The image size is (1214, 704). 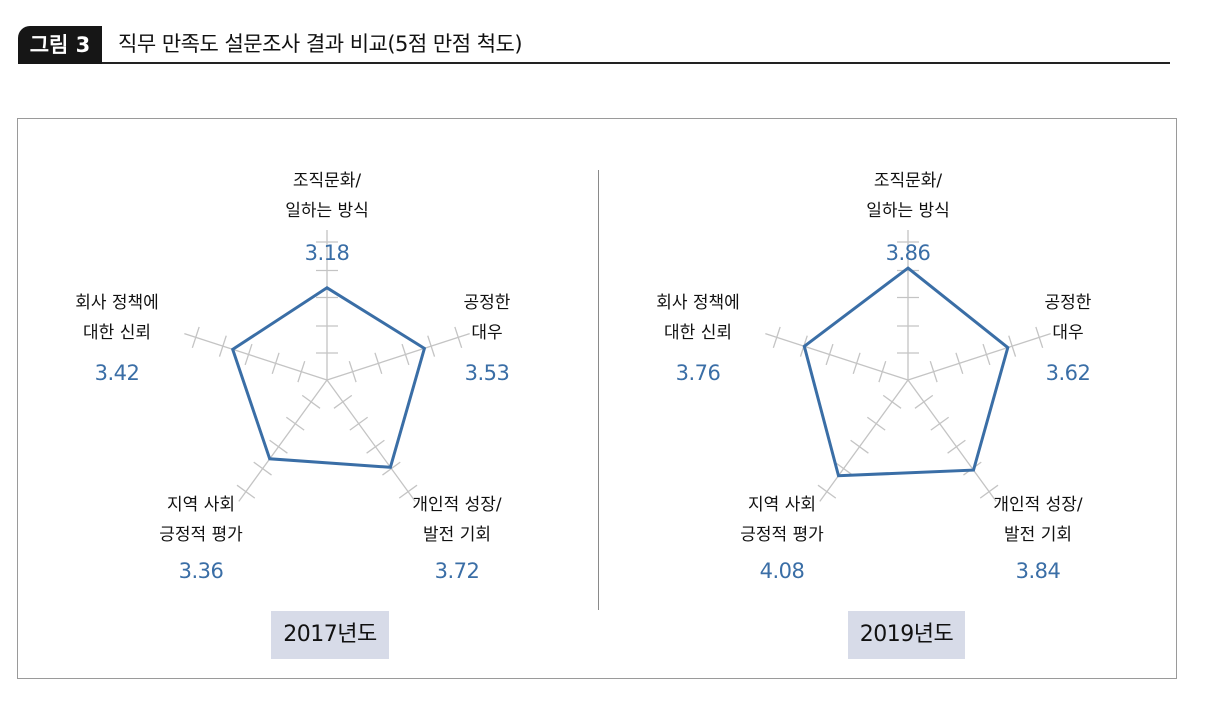 I want to click on value-label-growth: 3.84, so click(x=1038, y=571).